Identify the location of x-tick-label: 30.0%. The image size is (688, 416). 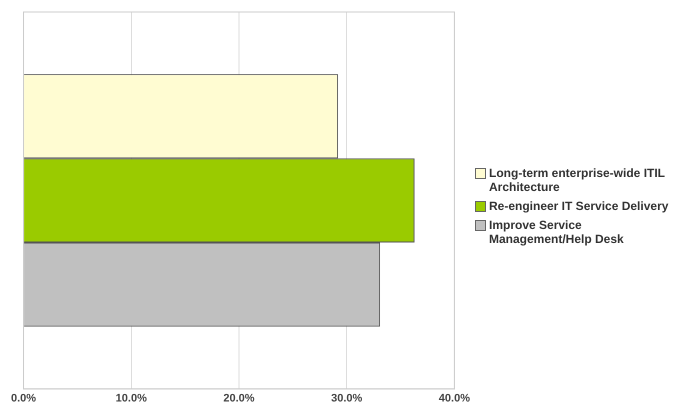
(346, 398).